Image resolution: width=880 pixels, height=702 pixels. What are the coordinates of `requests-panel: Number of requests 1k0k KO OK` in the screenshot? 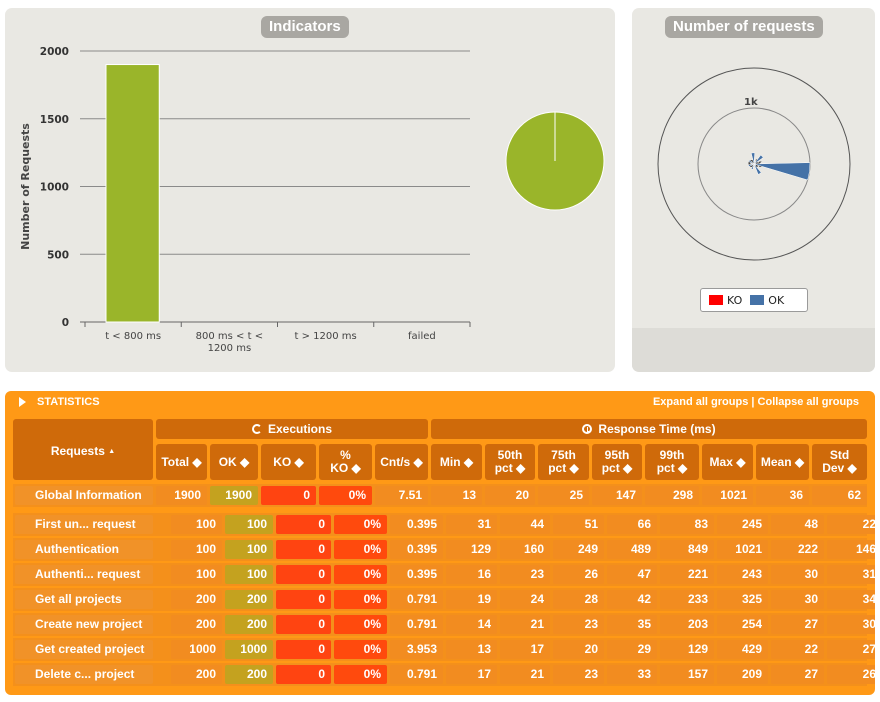 It's located at (753, 190).